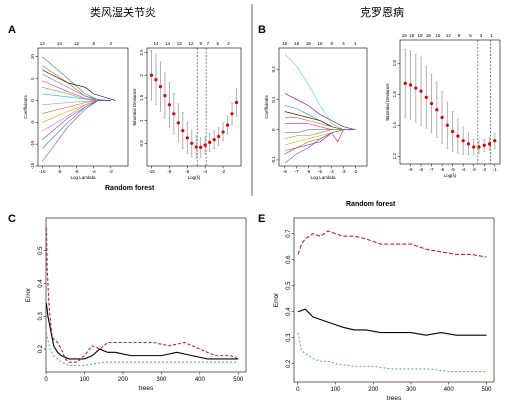  Describe the element at coordinates (32, 165) in the screenshot. I see `y-tick-label: -15` at that location.